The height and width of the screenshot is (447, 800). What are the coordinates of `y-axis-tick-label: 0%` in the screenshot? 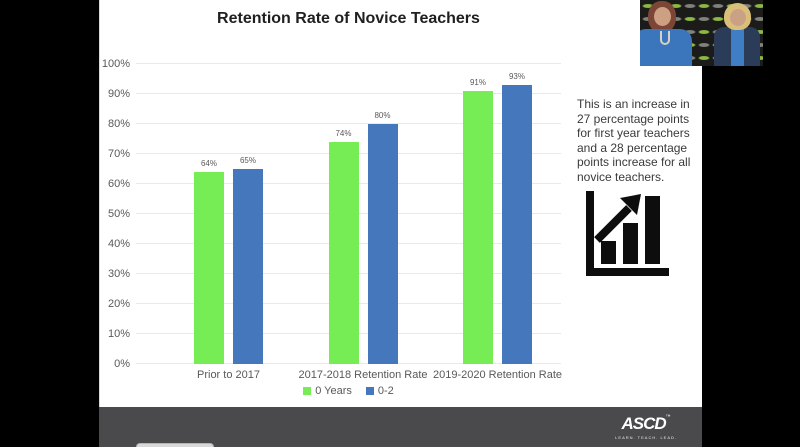 It's located at (122, 364).